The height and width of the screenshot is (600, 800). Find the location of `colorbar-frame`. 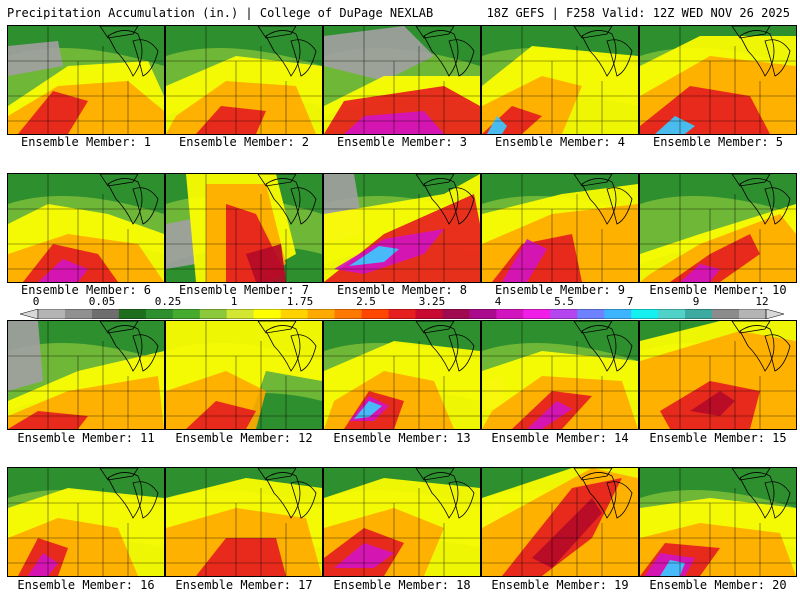

colorbar-frame is located at coordinates (402, 314).